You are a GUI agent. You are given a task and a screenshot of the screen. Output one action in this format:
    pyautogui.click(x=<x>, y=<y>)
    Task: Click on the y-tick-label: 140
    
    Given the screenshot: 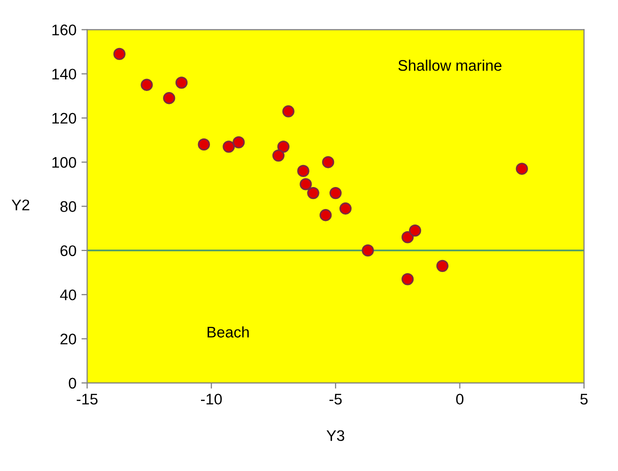 What is the action you would take?
    pyautogui.click(x=64, y=74)
    